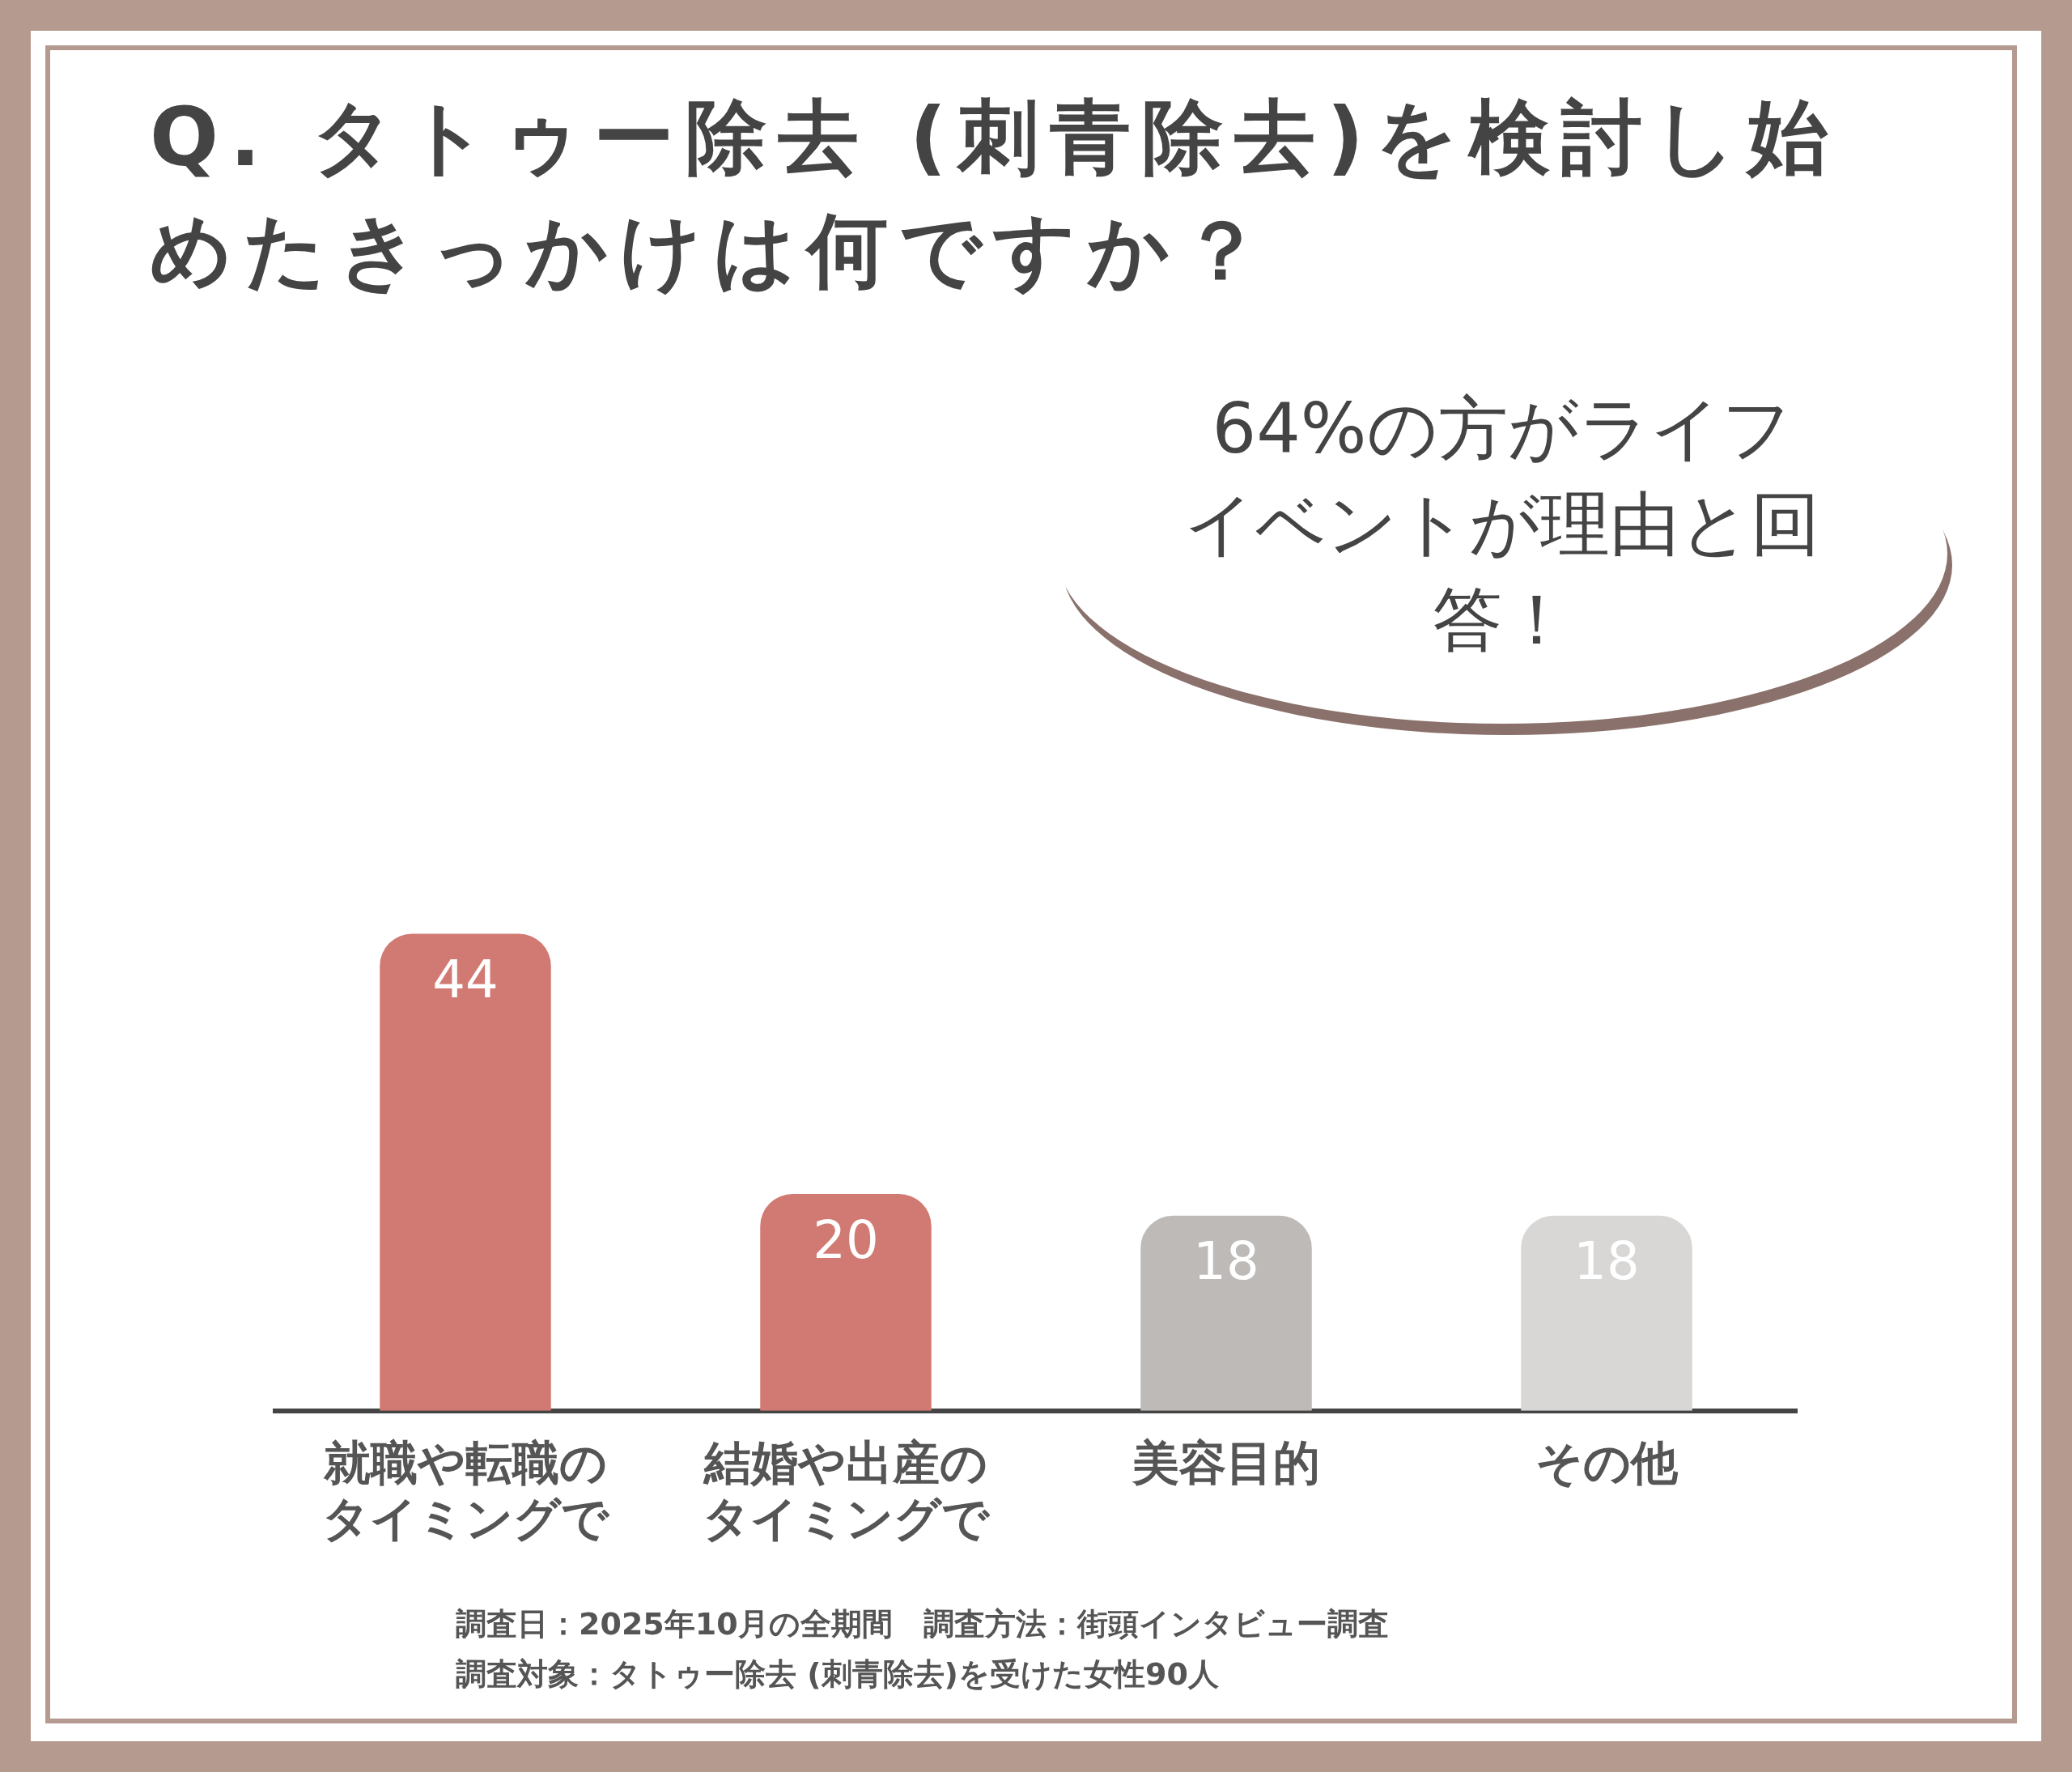 The image size is (2072, 1772). I want to click on data-label: 44, so click(465, 980).